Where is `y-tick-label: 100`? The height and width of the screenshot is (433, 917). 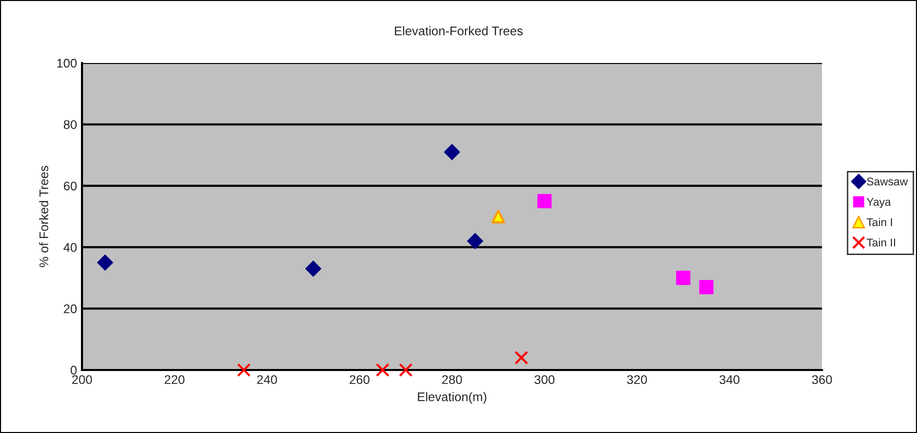
y-tick-label: 100 is located at coordinates (67, 63).